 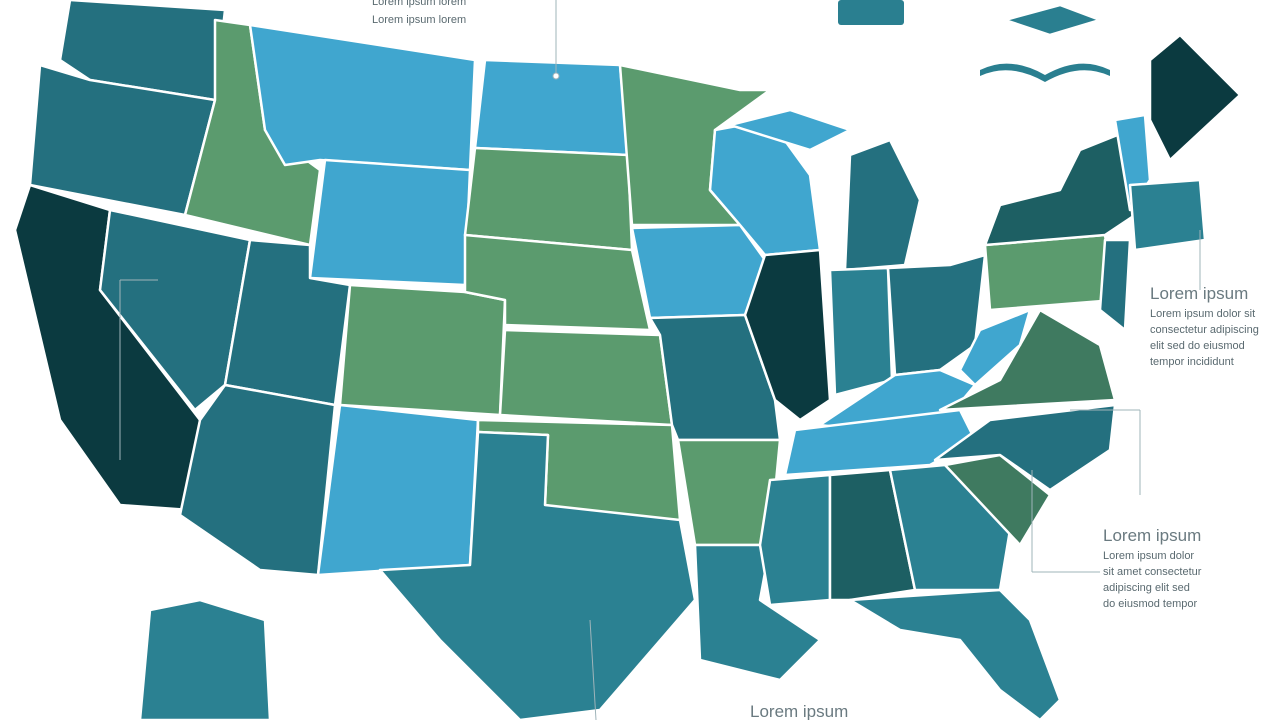 I want to click on callout-line: elit sed do eiusmod, so click(x=1197, y=346).